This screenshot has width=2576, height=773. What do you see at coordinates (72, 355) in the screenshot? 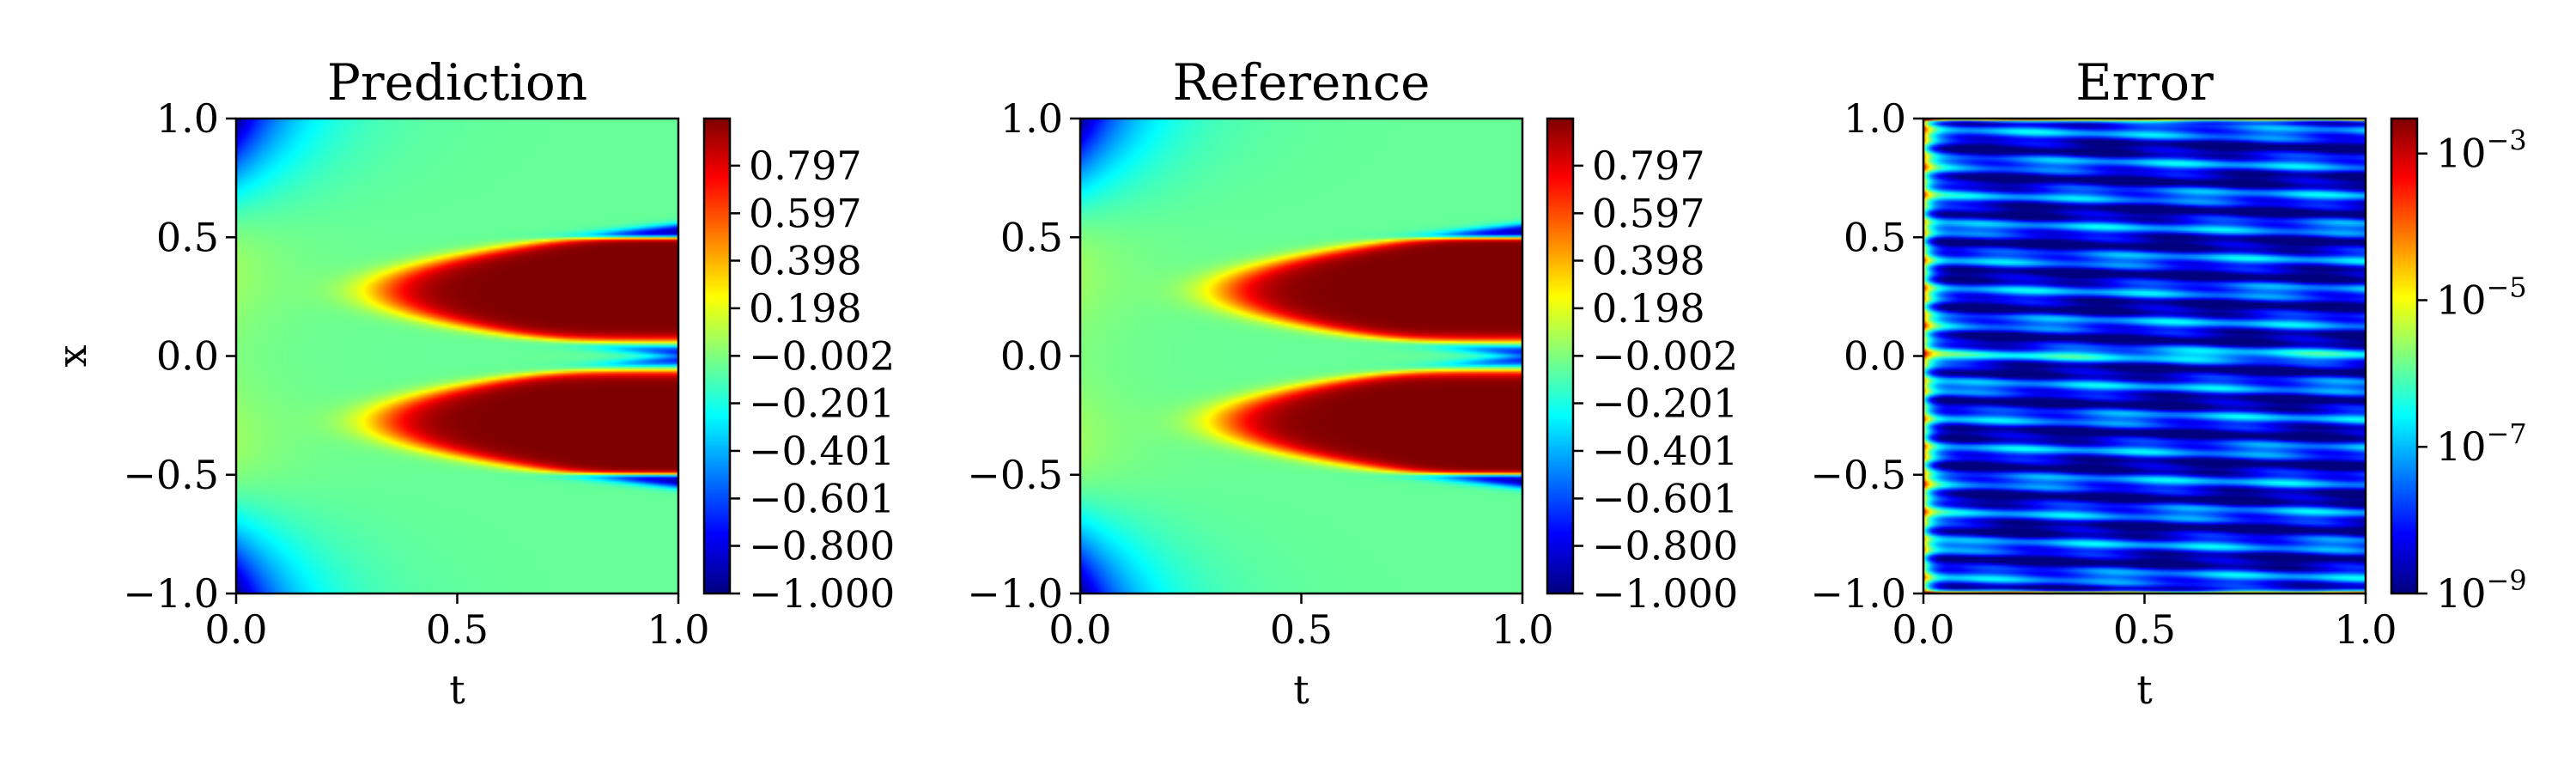
I see `y-axis-label: x` at bounding box center [72, 355].